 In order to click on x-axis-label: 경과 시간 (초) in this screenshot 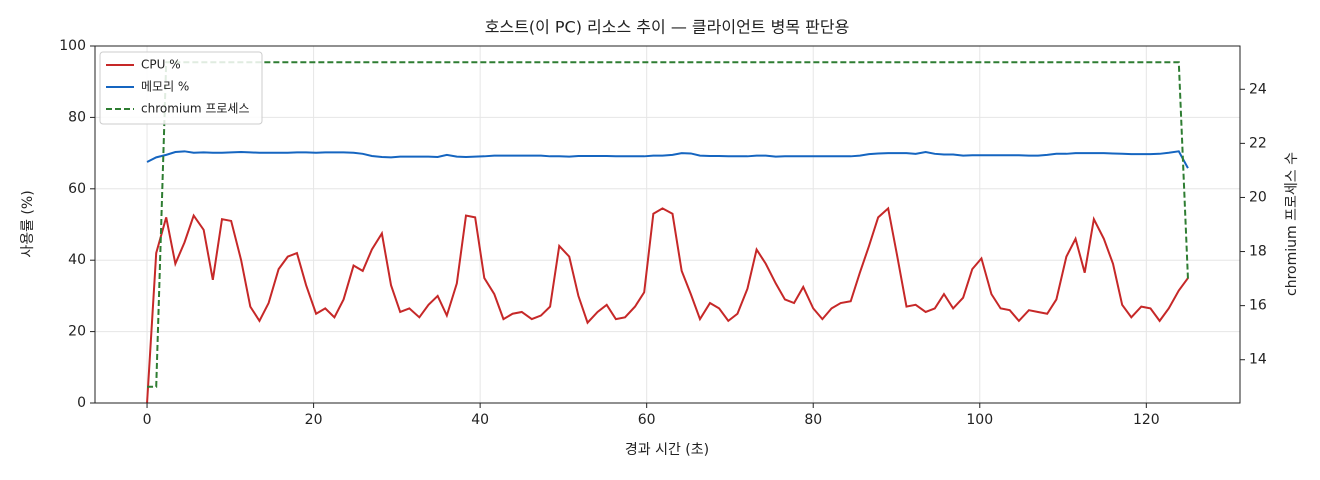, I will do `click(667, 450)`.